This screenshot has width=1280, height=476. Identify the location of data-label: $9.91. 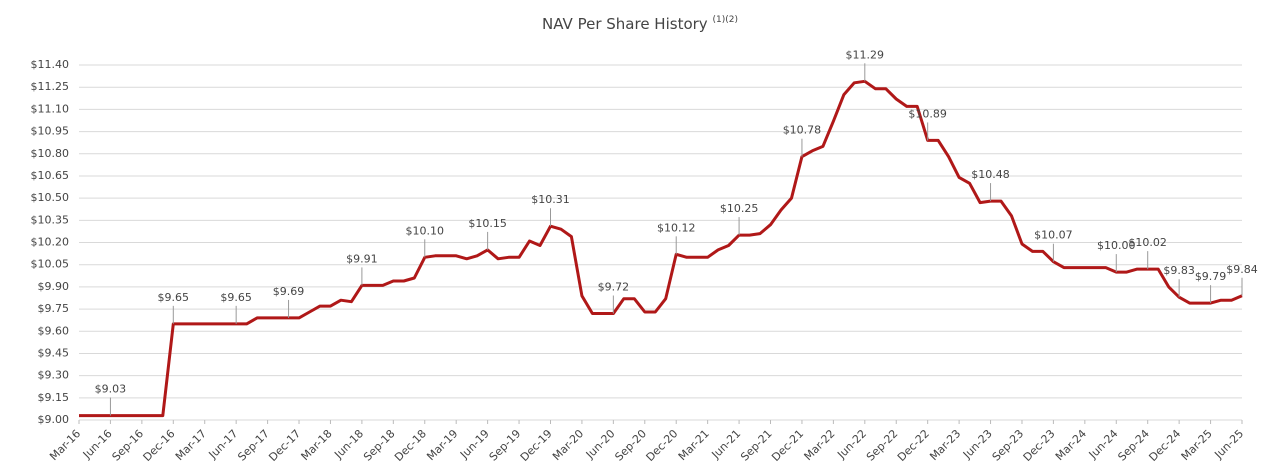
(362, 258).